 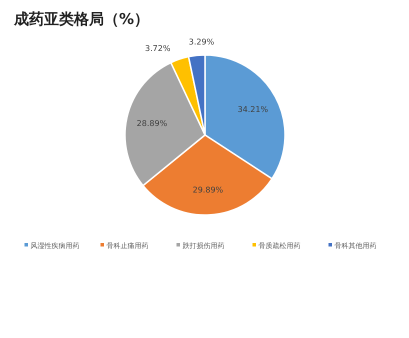 I want to click on data-label: 34.21%, so click(x=253, y=109).